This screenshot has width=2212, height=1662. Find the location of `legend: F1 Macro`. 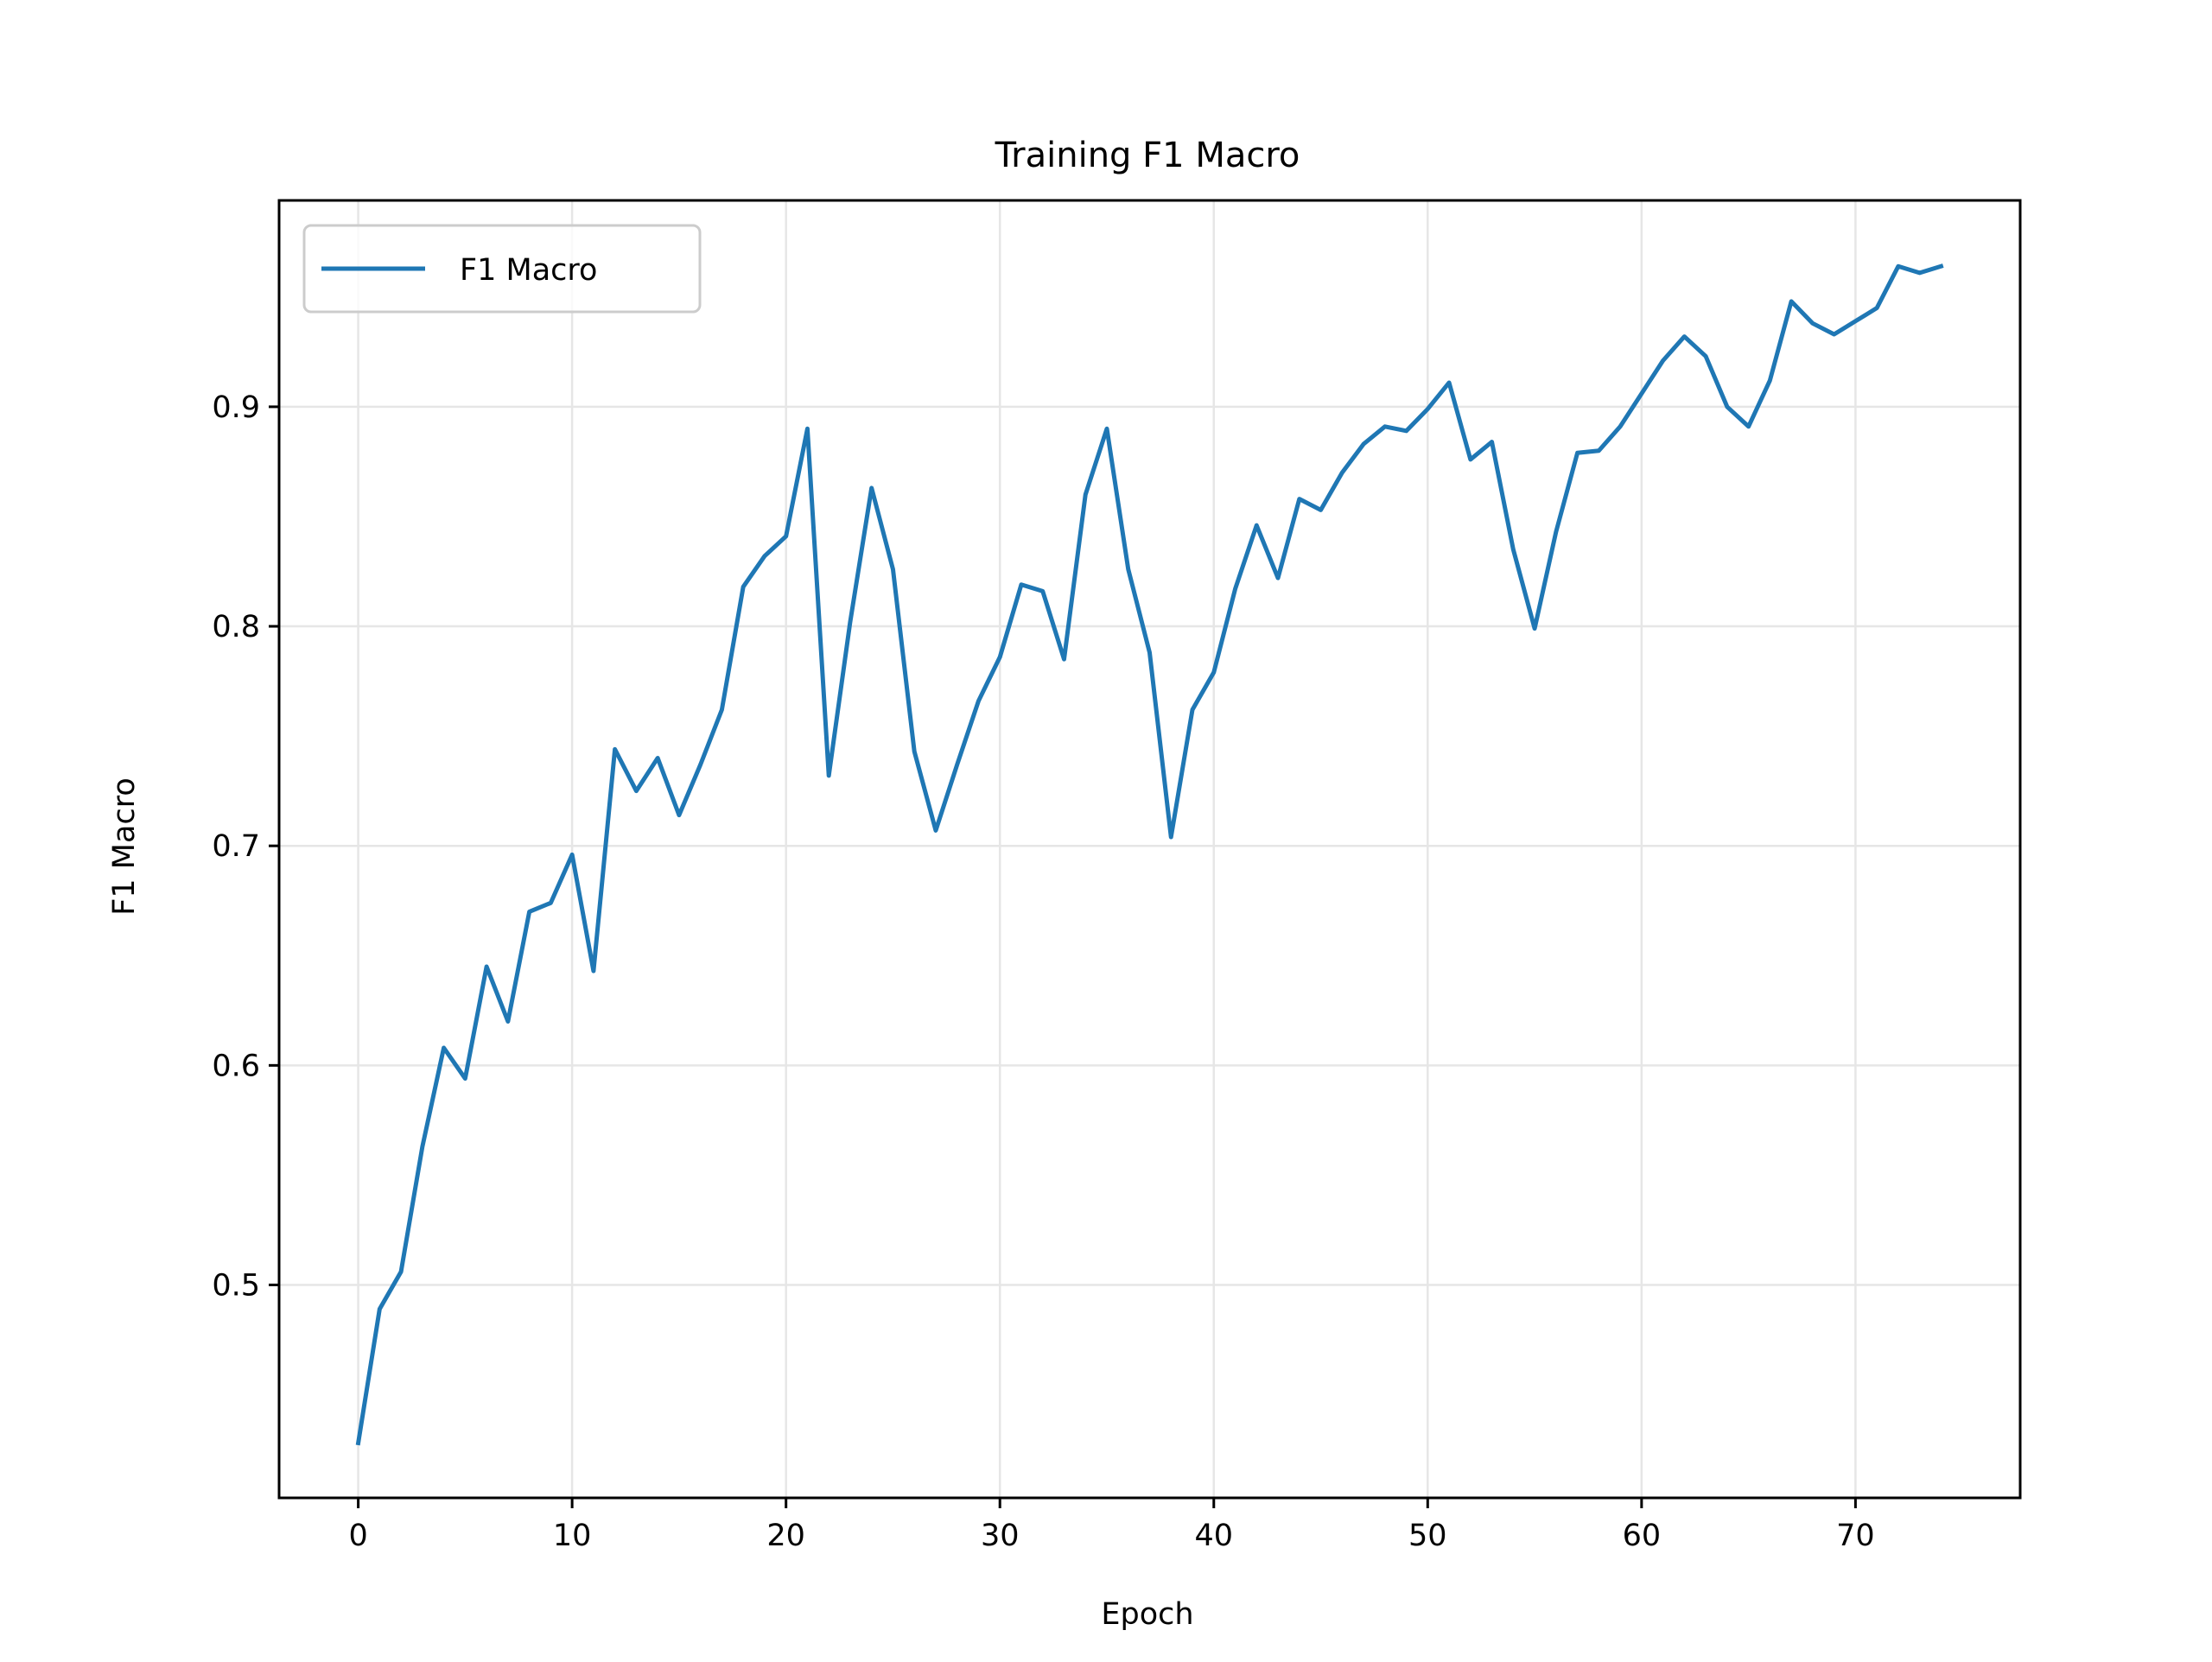

legend: F1 Macro is located at coordinates (502, 269).